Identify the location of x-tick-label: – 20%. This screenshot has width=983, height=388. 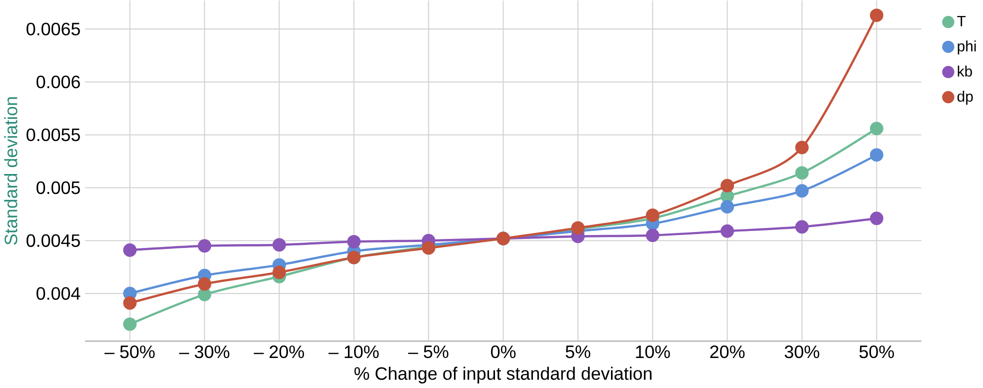
(279, 352).